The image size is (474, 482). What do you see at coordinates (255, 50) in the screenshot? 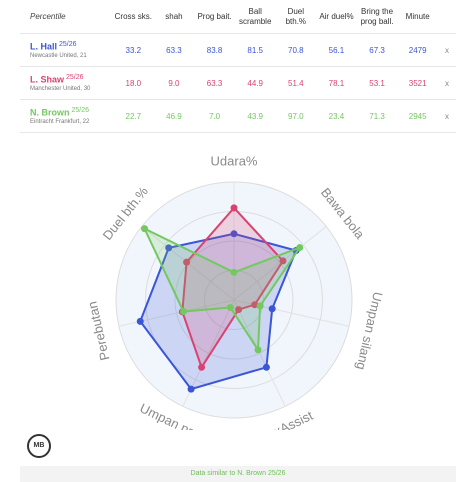
I see `value-cell: 81.5` at bounding box center [255, 50].